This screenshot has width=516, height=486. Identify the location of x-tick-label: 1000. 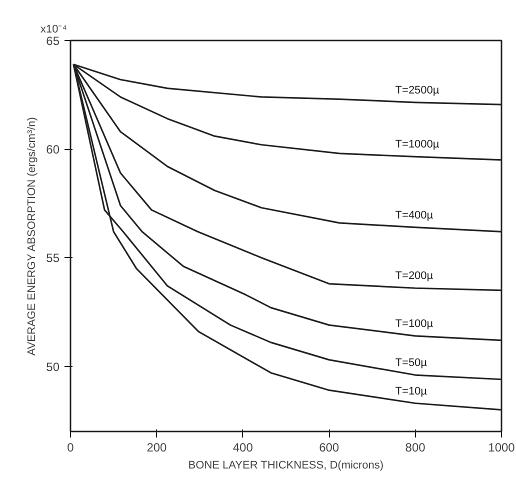
(502, 447).